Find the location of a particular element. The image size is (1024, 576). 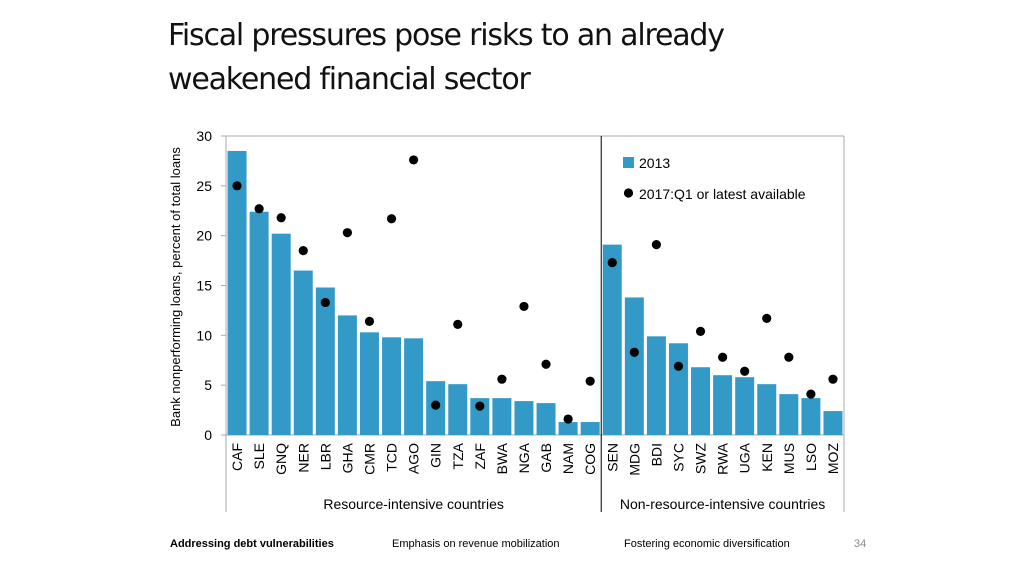

bar-mdg is located at coordinates (634, 366).